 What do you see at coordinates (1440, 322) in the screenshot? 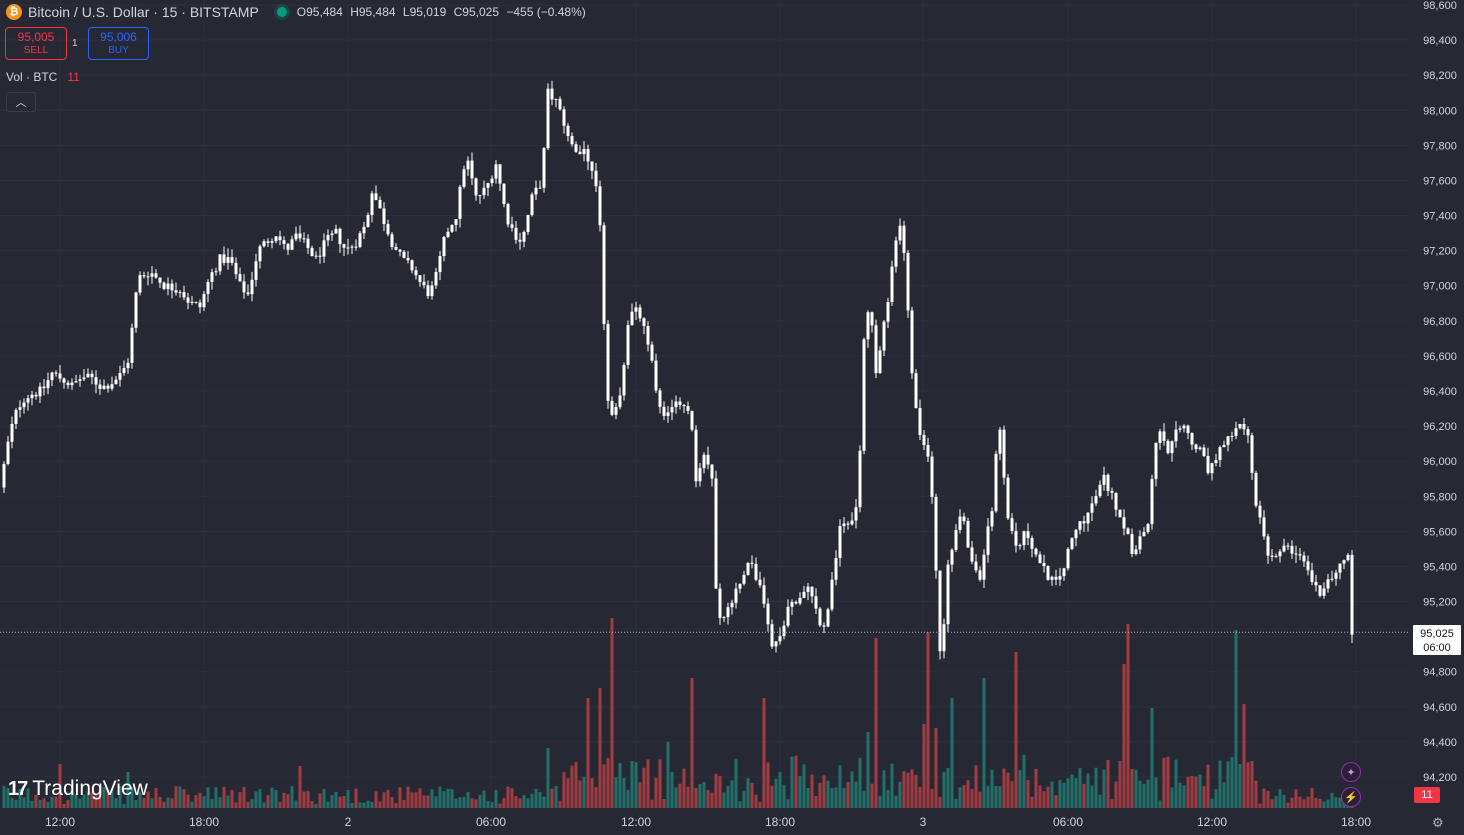
I see `price-tick-label: 96,800` at bounding box center [1440, 322].